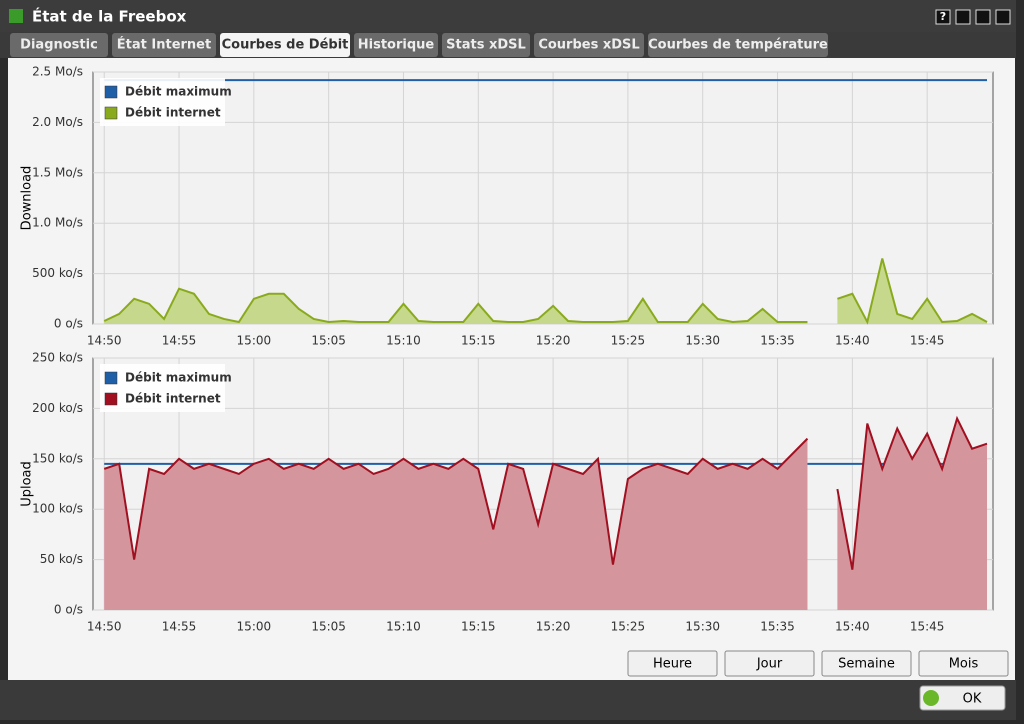 The height and width of the screenshot is (724, 1024). I want to click on bottom-bar, so click(508, 700).